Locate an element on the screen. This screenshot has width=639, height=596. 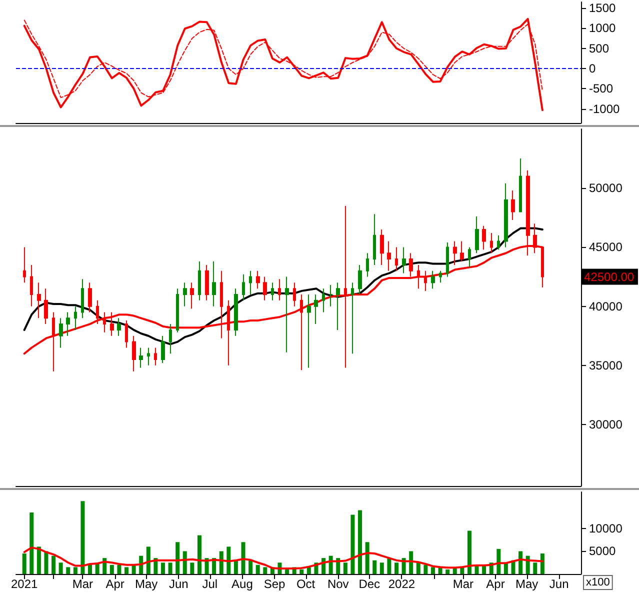
x-tick-label: Oct is located at coordinates (306, 584).